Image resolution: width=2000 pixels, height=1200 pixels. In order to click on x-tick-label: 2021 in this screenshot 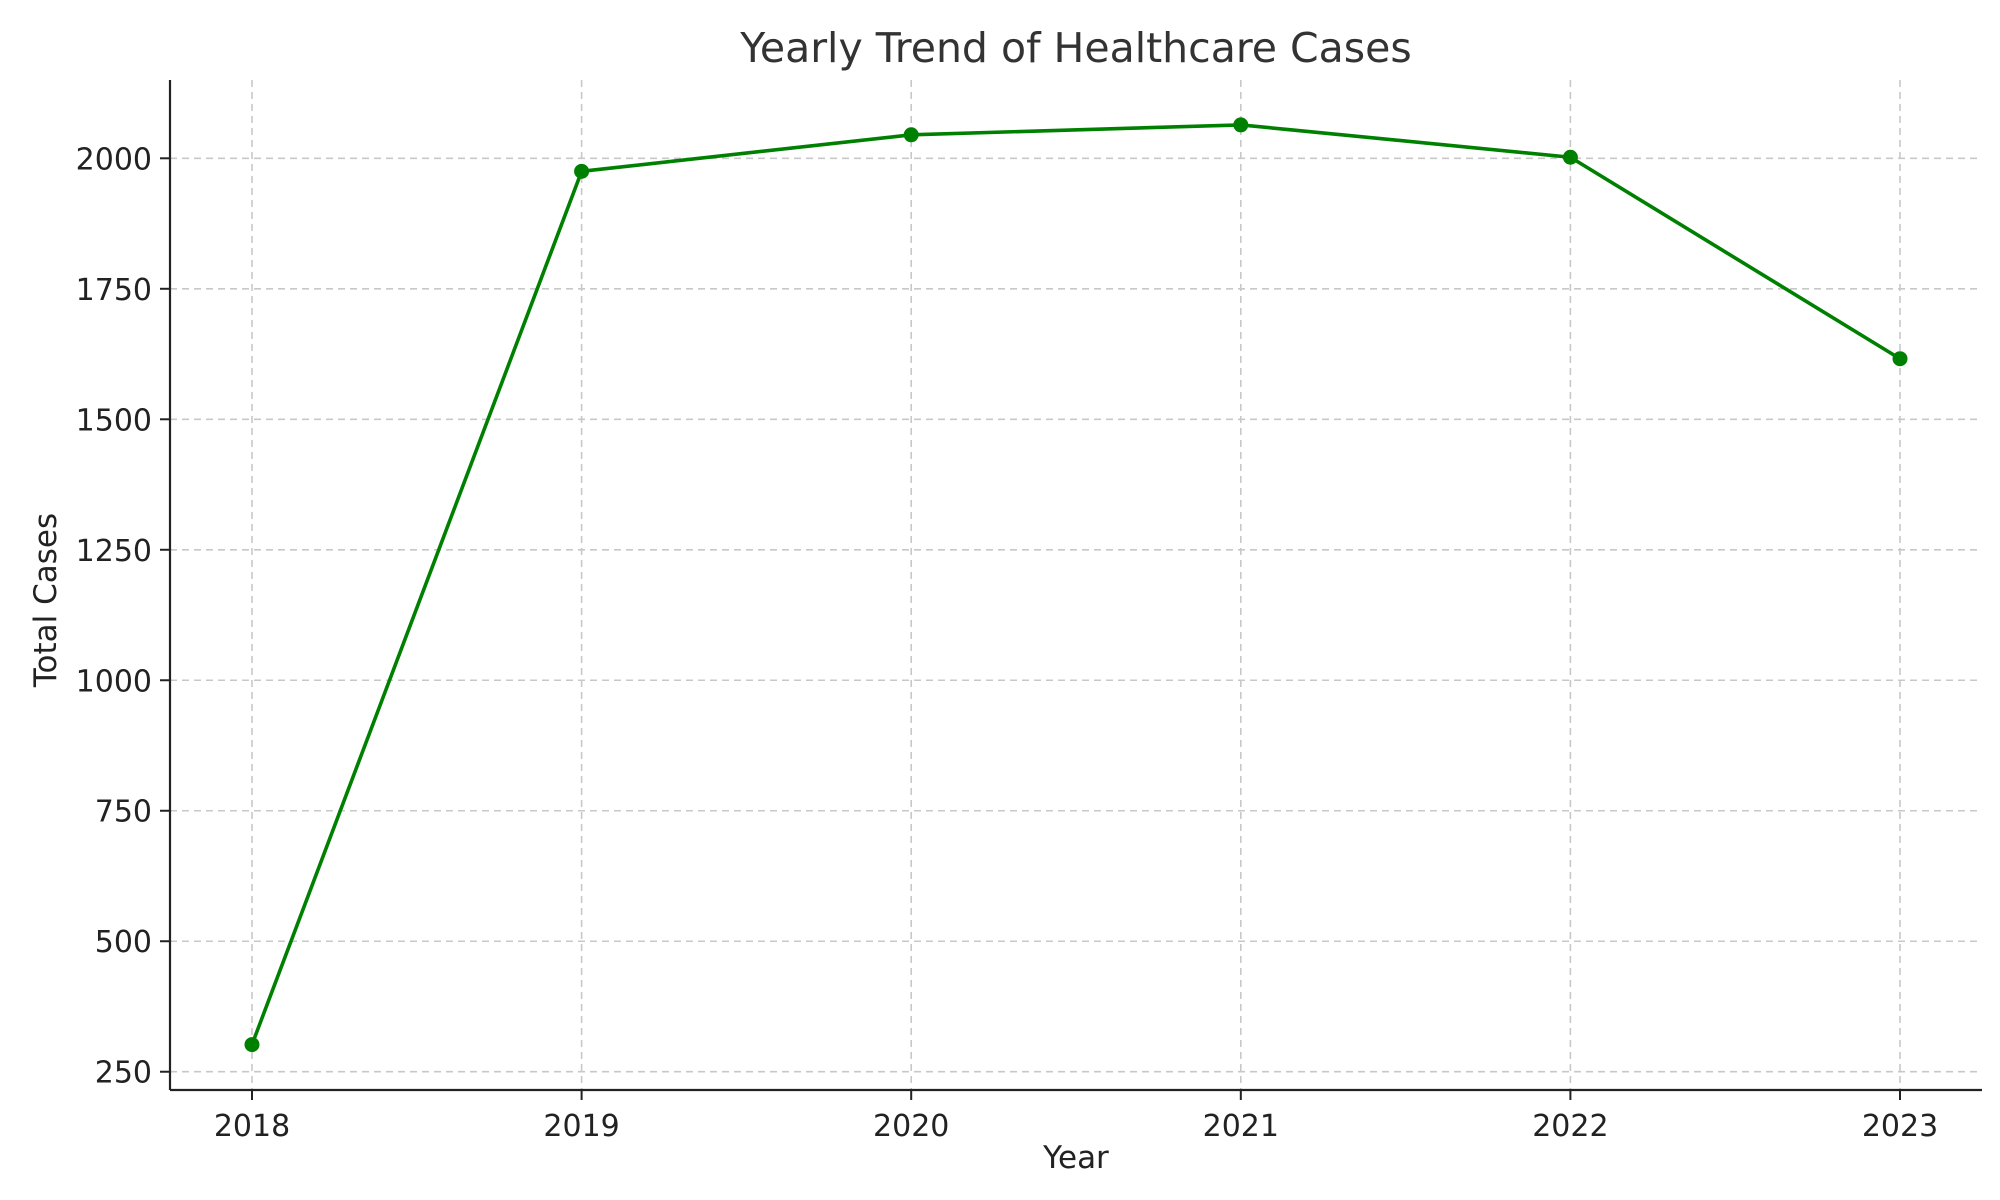, I will do `click(1241, 1126)`.